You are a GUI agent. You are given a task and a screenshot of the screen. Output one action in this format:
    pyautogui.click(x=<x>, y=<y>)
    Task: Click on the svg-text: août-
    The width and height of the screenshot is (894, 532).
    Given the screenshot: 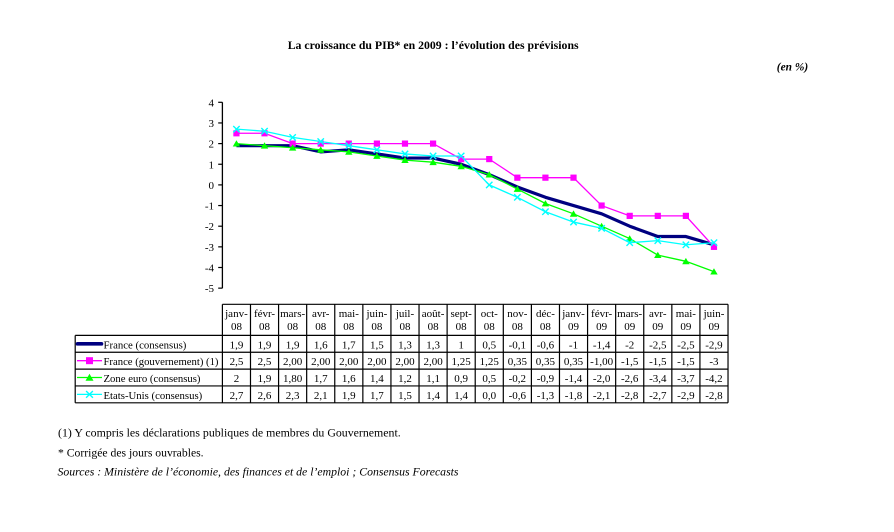 What is the action you would take?
    pyautogui.click(x=433, y=314)
    